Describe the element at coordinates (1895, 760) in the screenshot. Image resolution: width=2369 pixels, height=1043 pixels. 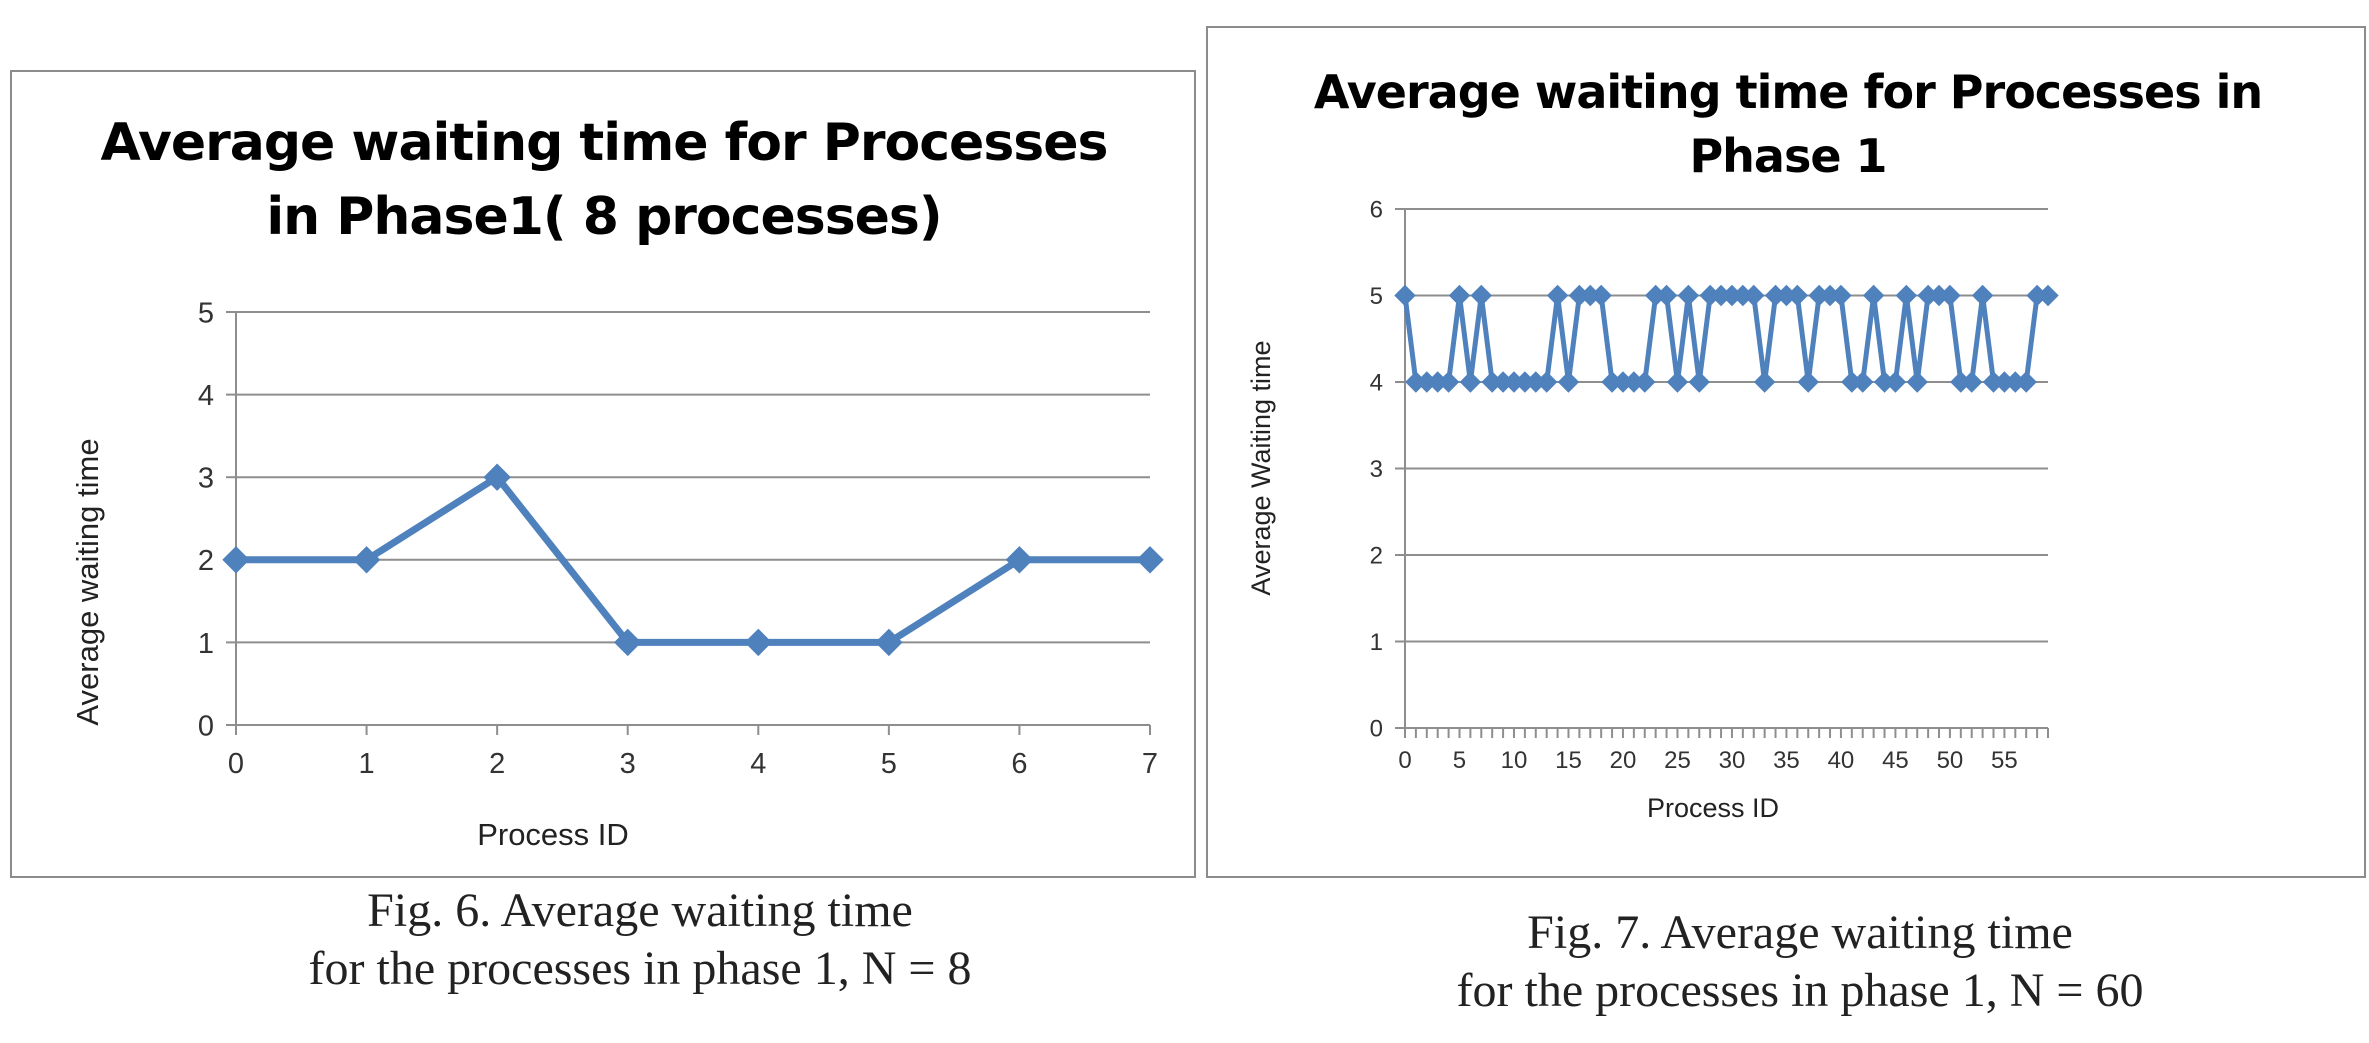
I see `x-tick-label: 45` at that location.